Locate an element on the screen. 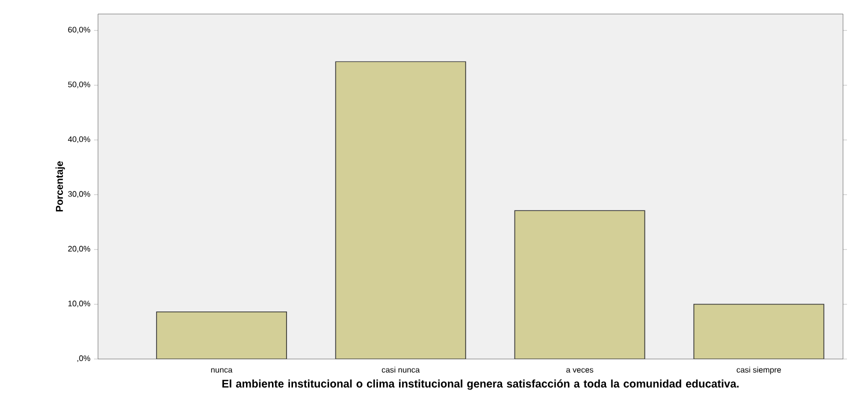 This screenshot has height=407, width=851. y-tick-label: 40,0% is located at coordinates (79, 139).